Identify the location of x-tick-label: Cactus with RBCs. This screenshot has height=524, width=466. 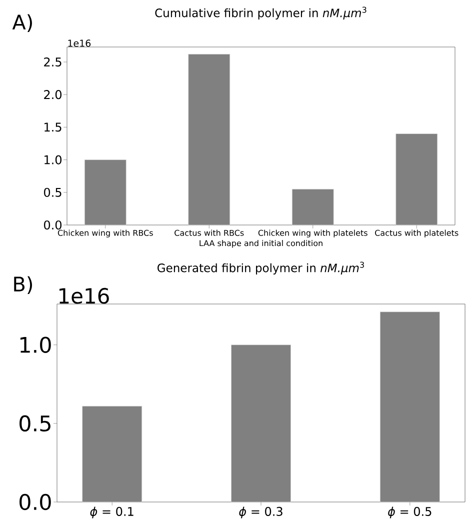
(209, 233).